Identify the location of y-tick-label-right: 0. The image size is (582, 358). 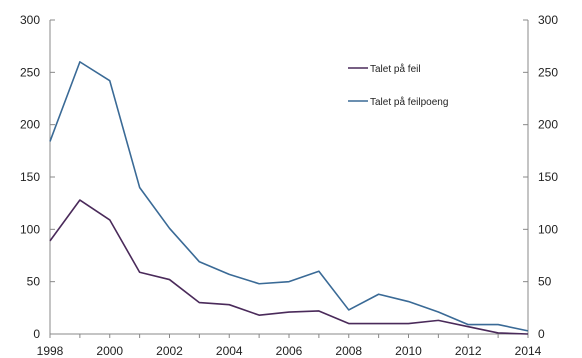
(541, 334).